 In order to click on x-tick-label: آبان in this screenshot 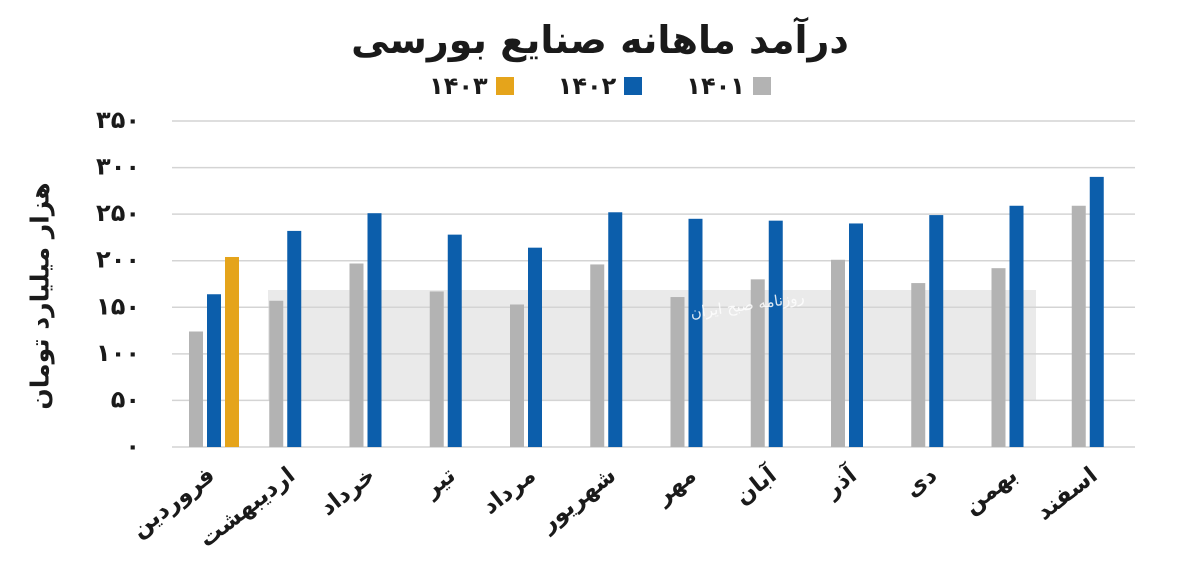, I will do `click(755, 484)`.